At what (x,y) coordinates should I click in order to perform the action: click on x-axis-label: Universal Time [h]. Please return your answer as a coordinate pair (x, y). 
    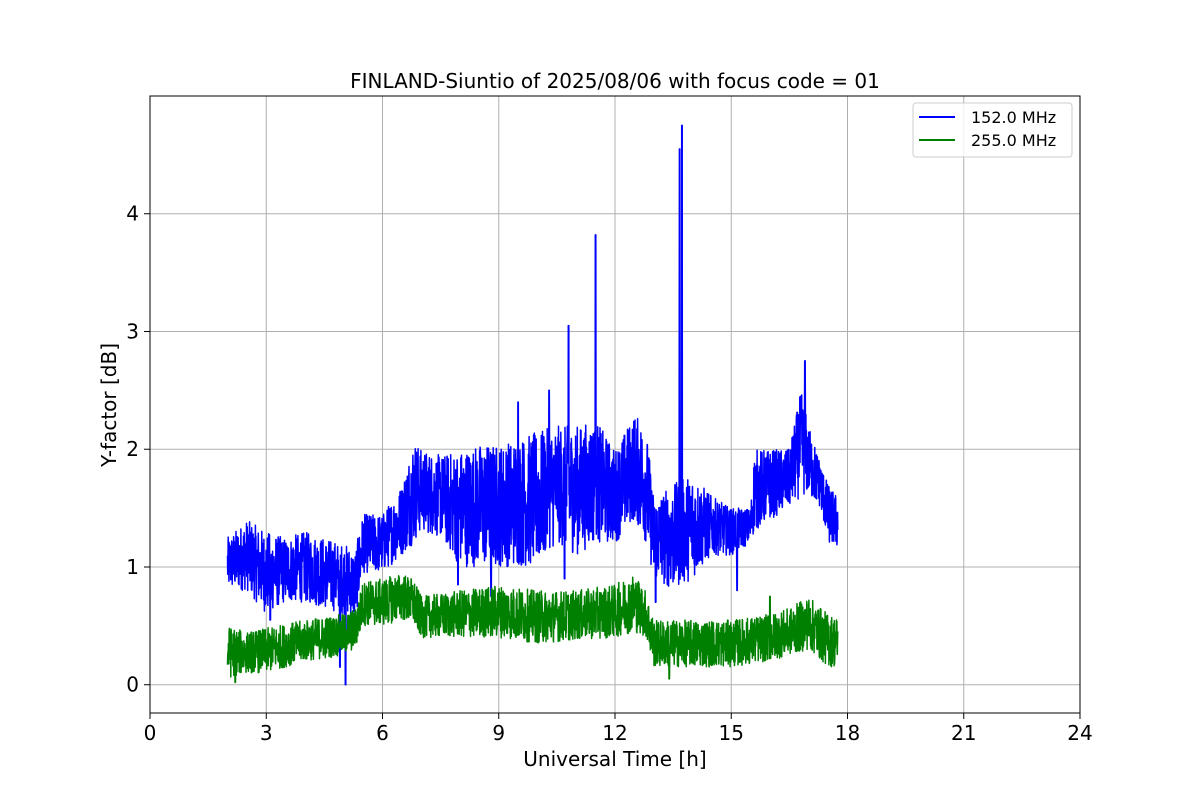
    Looking at the image, I should click on (614, 759).